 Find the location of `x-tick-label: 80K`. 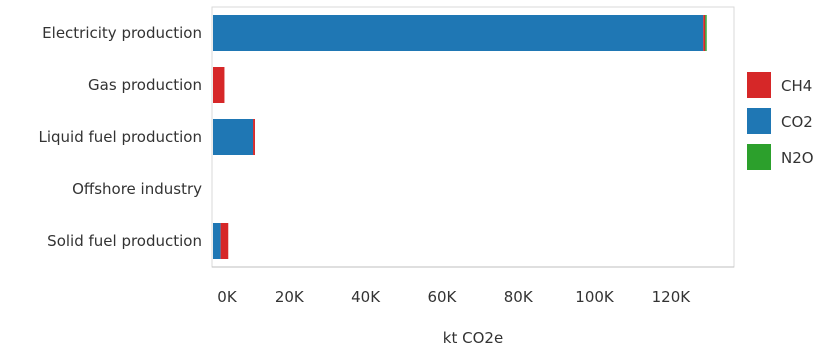

x-tick-label: 80K is located at coordinates (519, 297).